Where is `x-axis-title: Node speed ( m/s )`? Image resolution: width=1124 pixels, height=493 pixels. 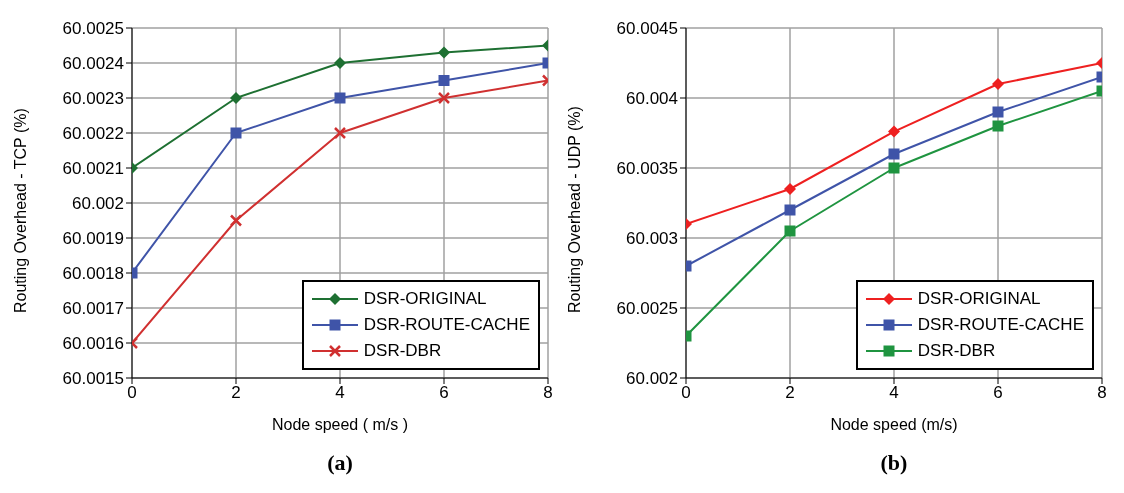
x-axis-title: Node speed ( m/s ) is located at coordinates (340, 424).